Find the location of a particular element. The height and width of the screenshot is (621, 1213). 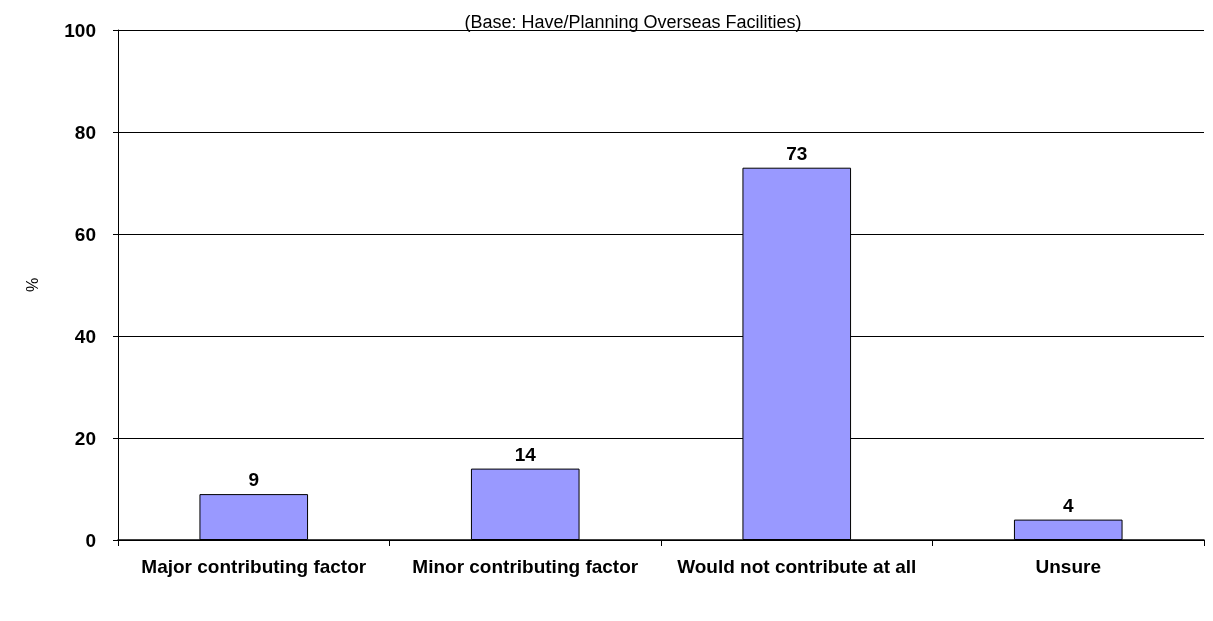

x-tick-label: Minor contributing factor is located at coordinates (525, 566).